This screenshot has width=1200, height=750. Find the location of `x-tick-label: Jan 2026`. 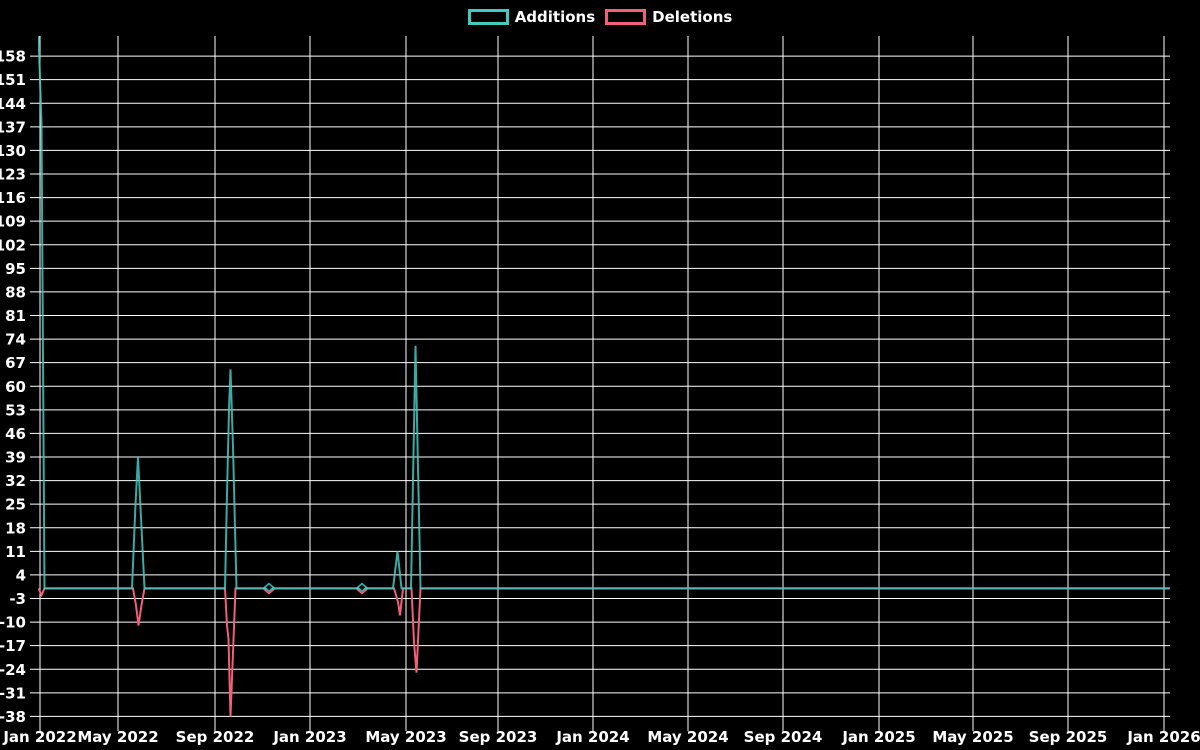

x-tick-label: Jan 2026 is located at coordinates (1163, 737).